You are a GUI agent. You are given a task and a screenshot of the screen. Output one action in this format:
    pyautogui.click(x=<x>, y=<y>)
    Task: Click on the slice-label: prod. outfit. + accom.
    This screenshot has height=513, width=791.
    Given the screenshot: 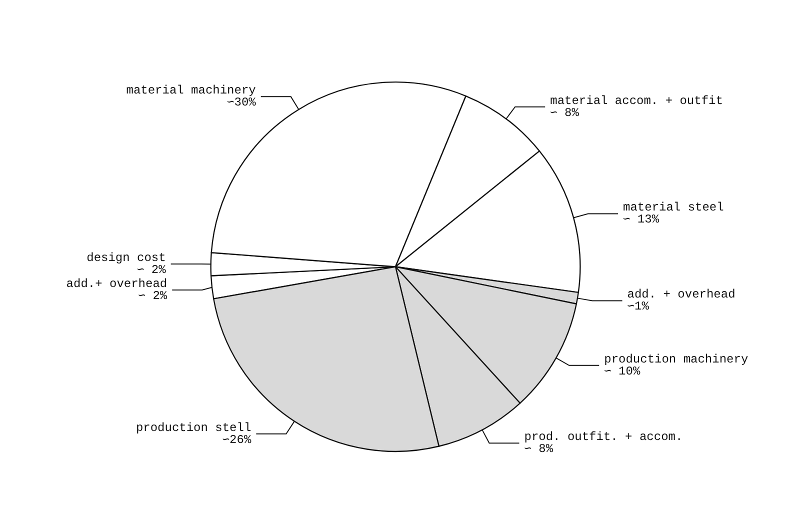 What is the action you would take?
    pyautogui.click(x=603, y=437)
    